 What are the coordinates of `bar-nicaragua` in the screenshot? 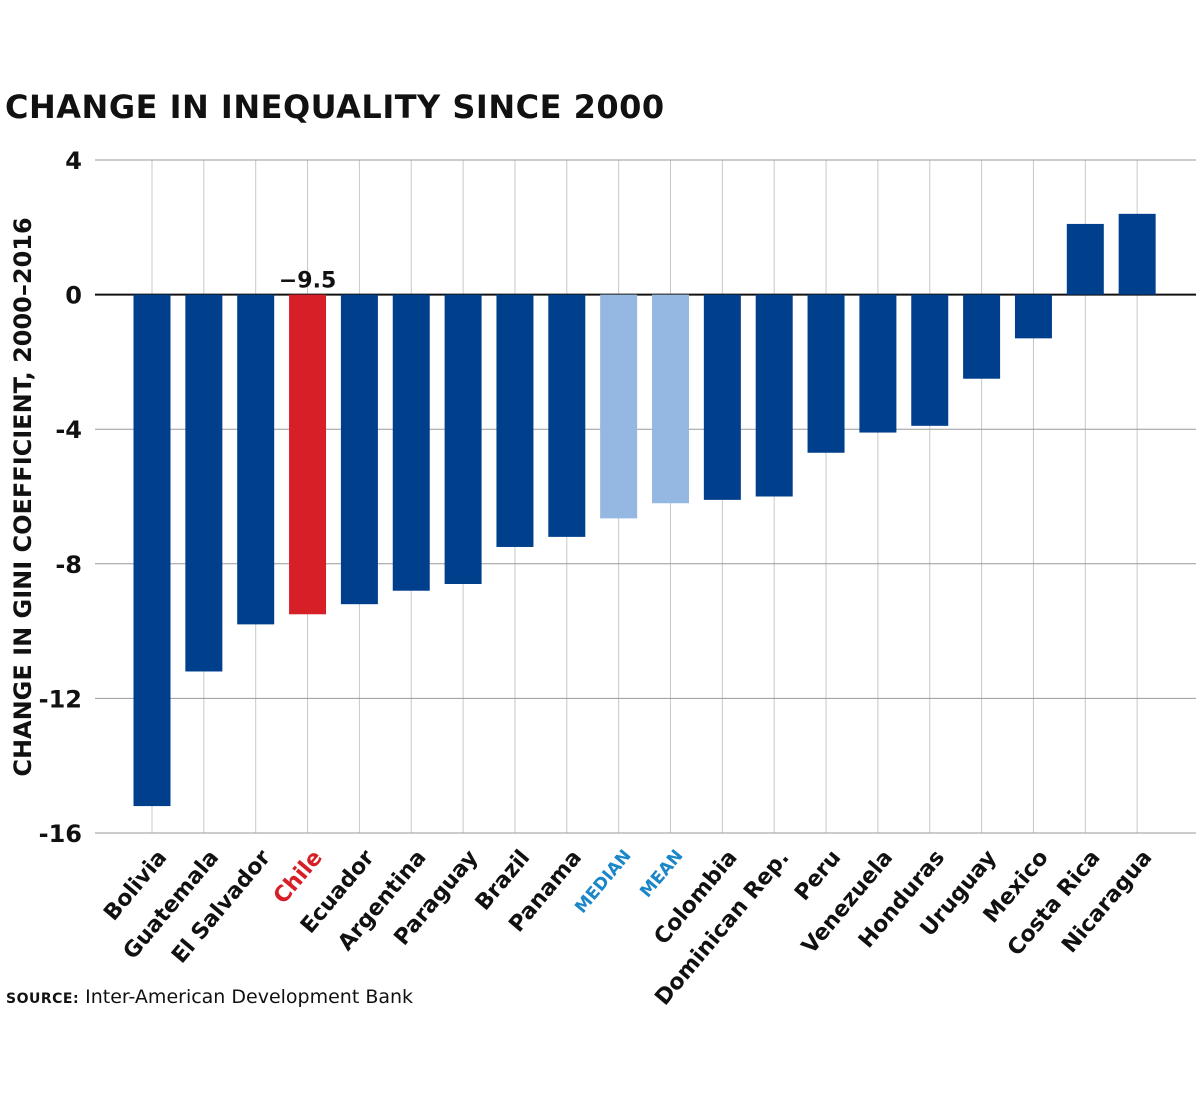 It's located at (1137, 254).